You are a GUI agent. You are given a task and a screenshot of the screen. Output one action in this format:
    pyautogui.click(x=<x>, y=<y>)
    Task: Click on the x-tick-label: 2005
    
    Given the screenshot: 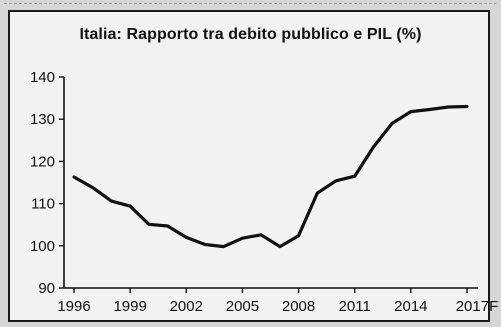 What is the action you would take?
    pyautogui.click(x=242, y=306)
    